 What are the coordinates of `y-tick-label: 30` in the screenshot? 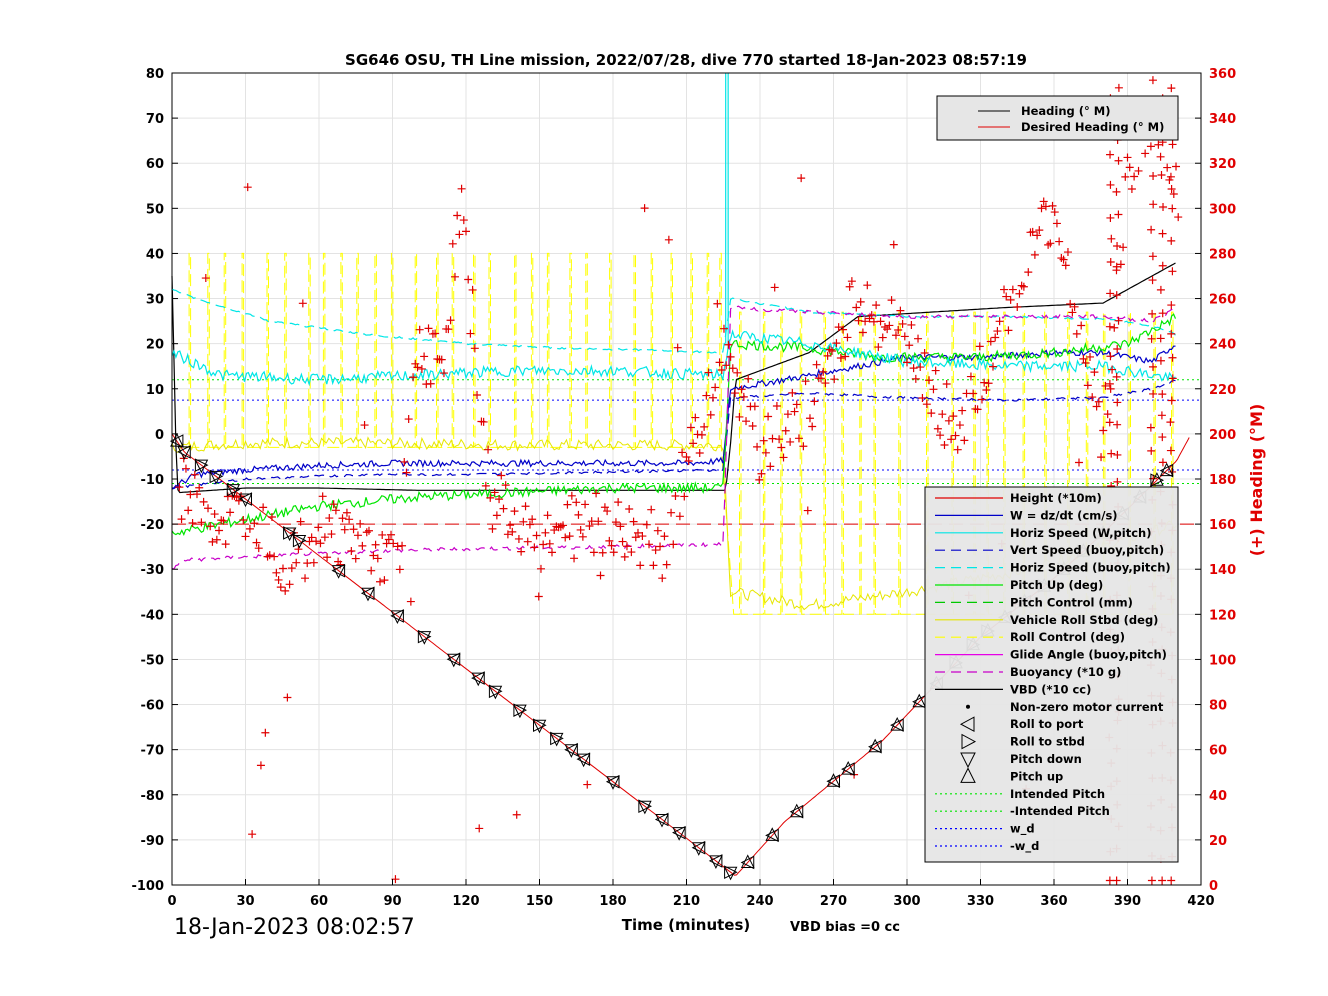 It's located at (155, 300).